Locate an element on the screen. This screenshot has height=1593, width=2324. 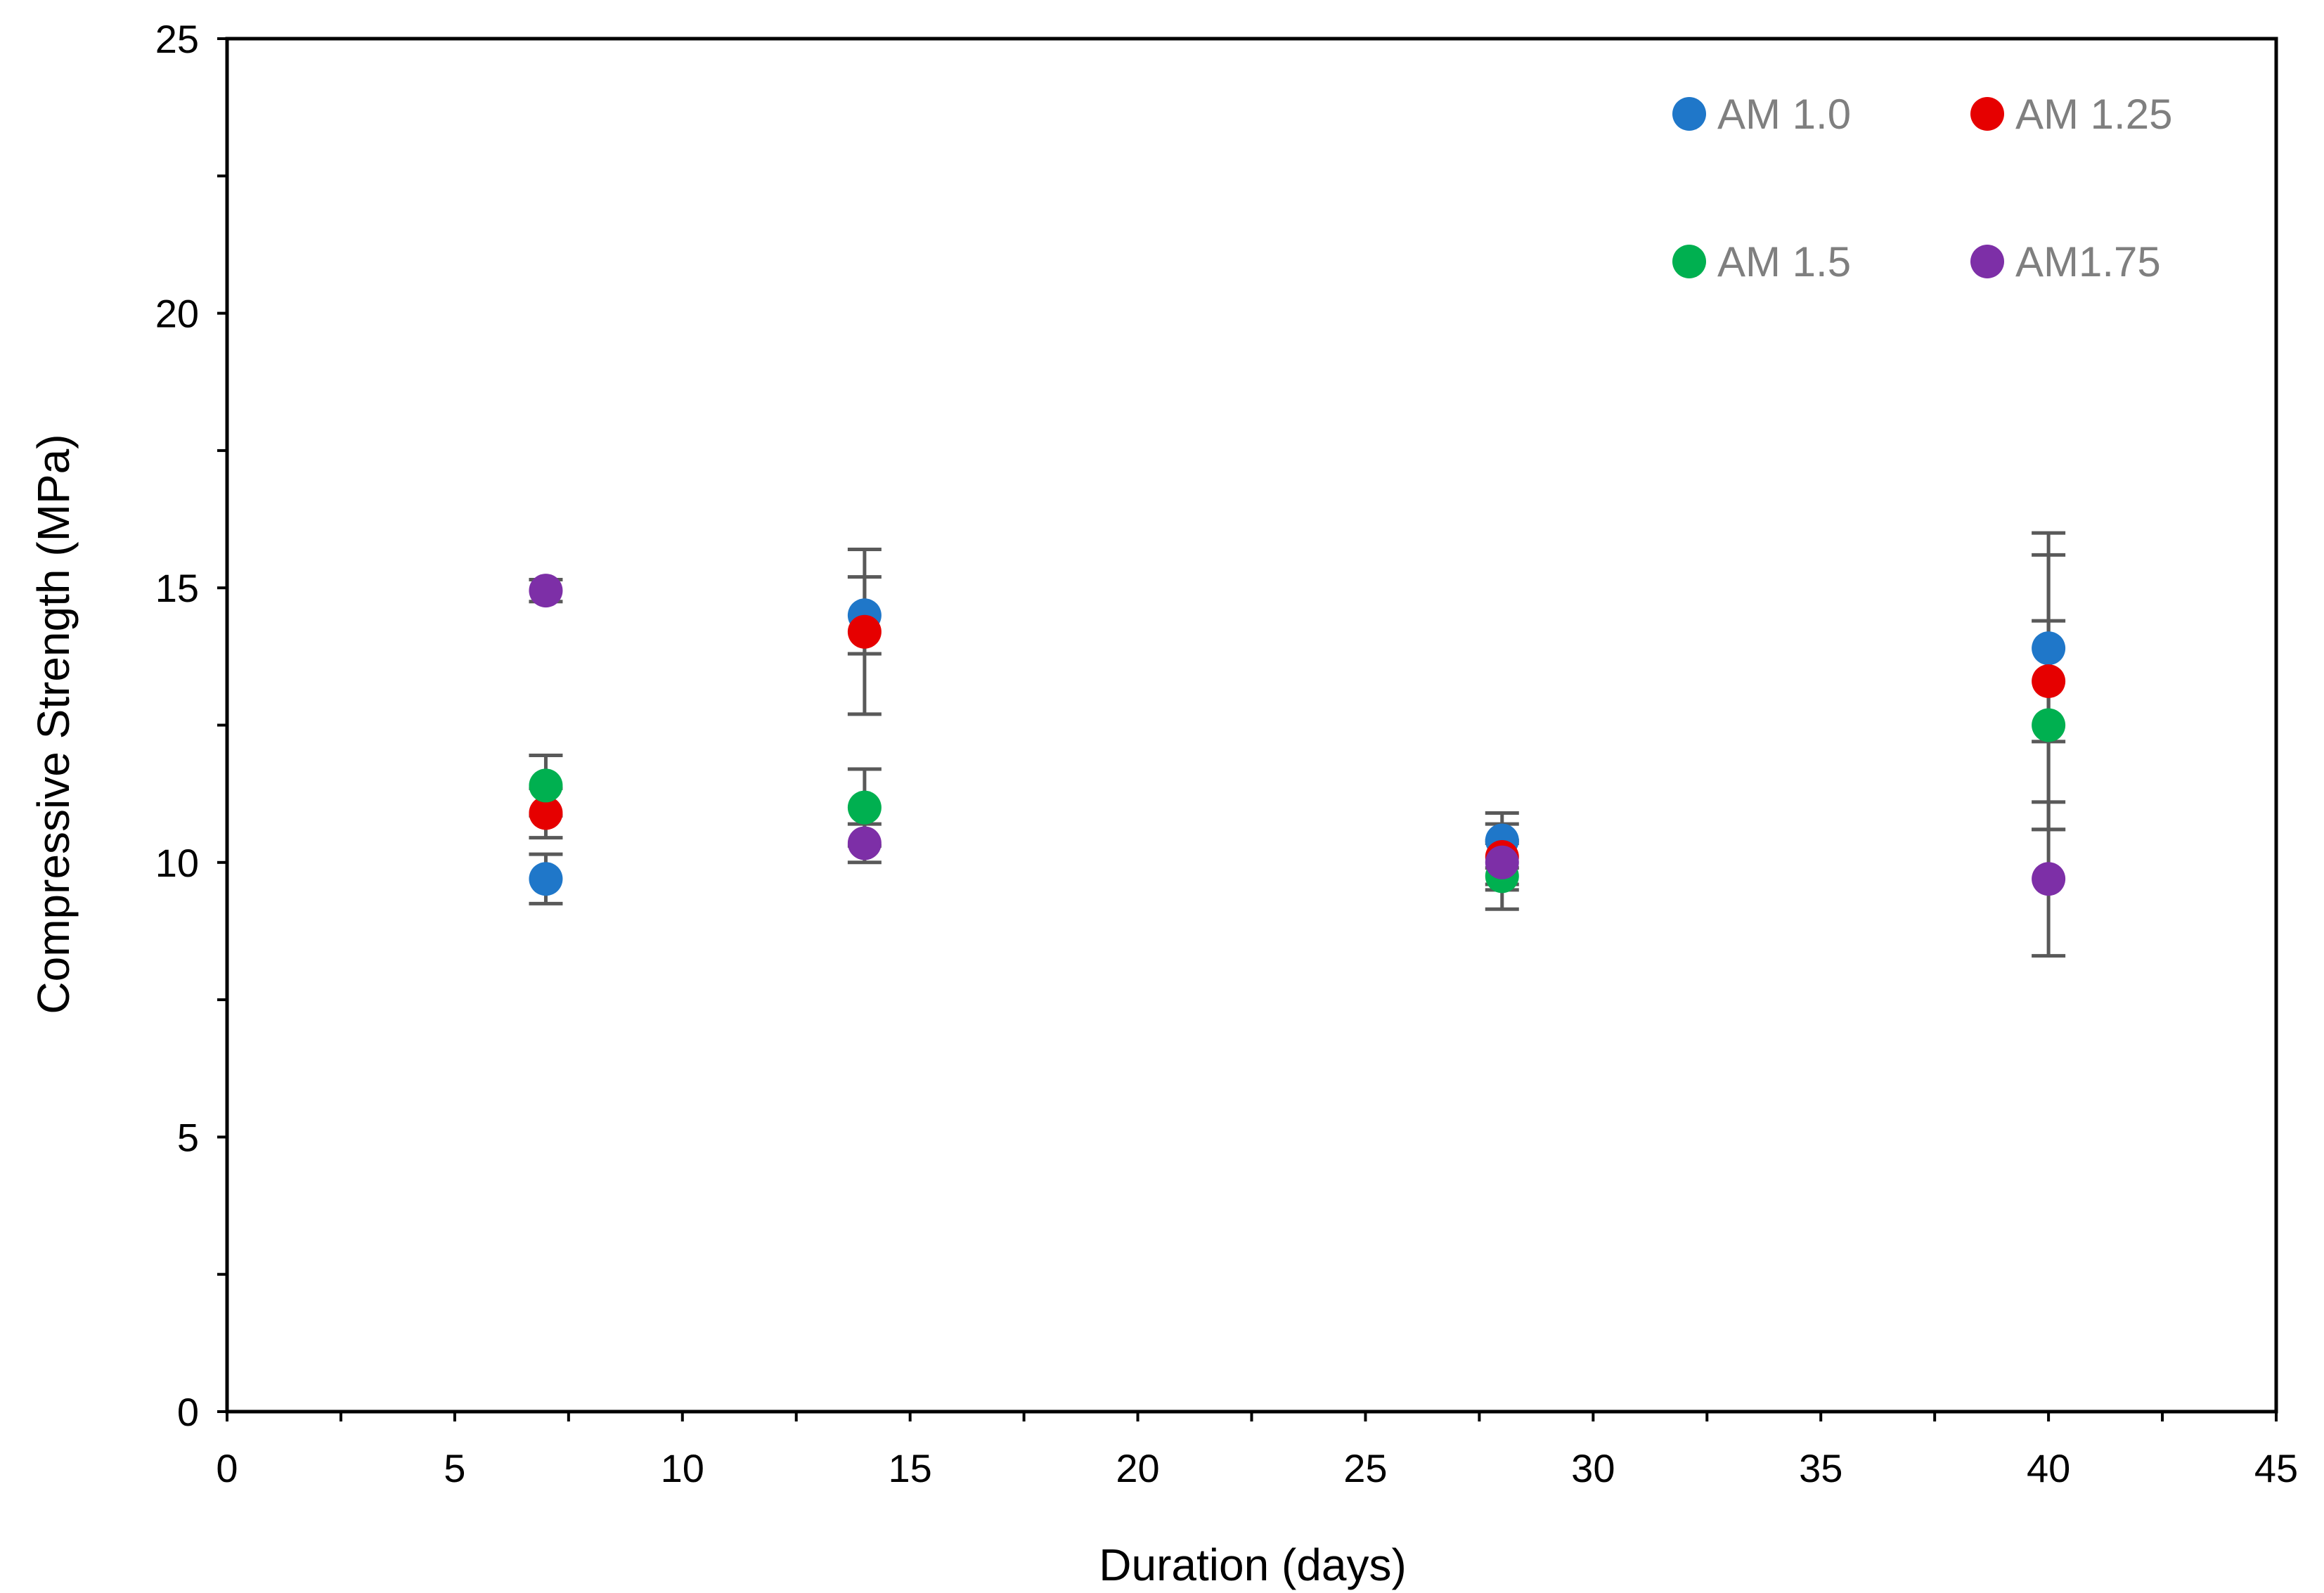
y-tick-label: 15 is located at coordinates (177, 588).